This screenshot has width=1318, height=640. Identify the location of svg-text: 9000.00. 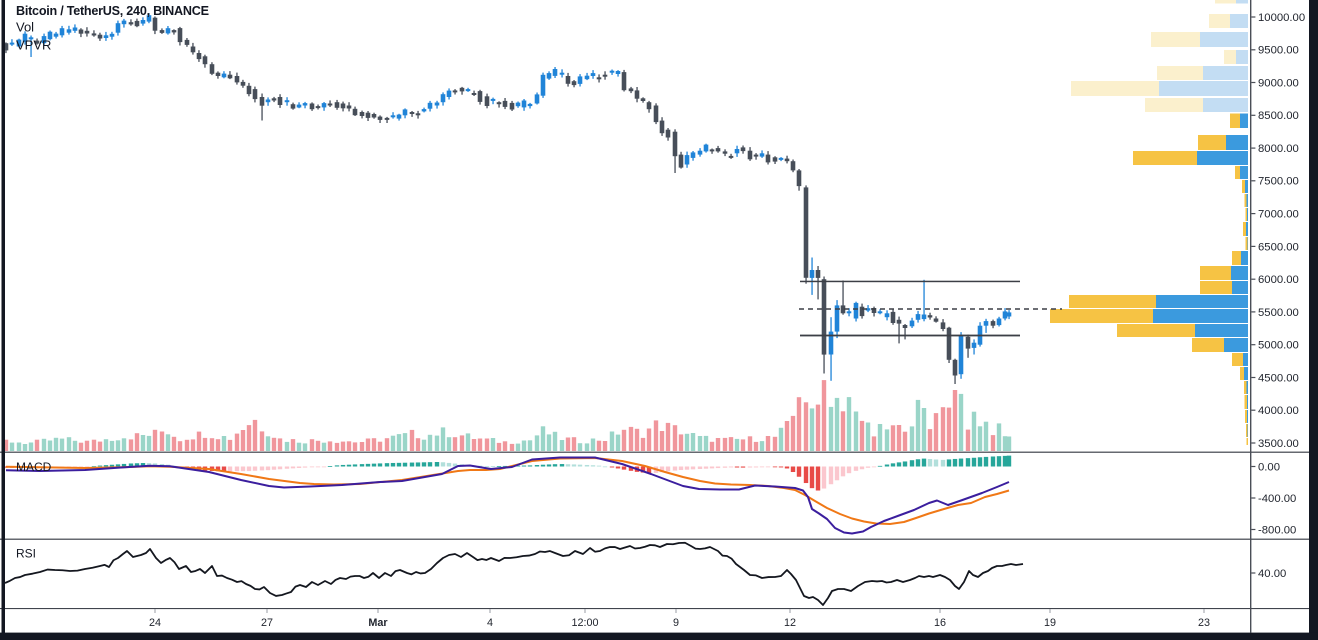
(1278, 83).